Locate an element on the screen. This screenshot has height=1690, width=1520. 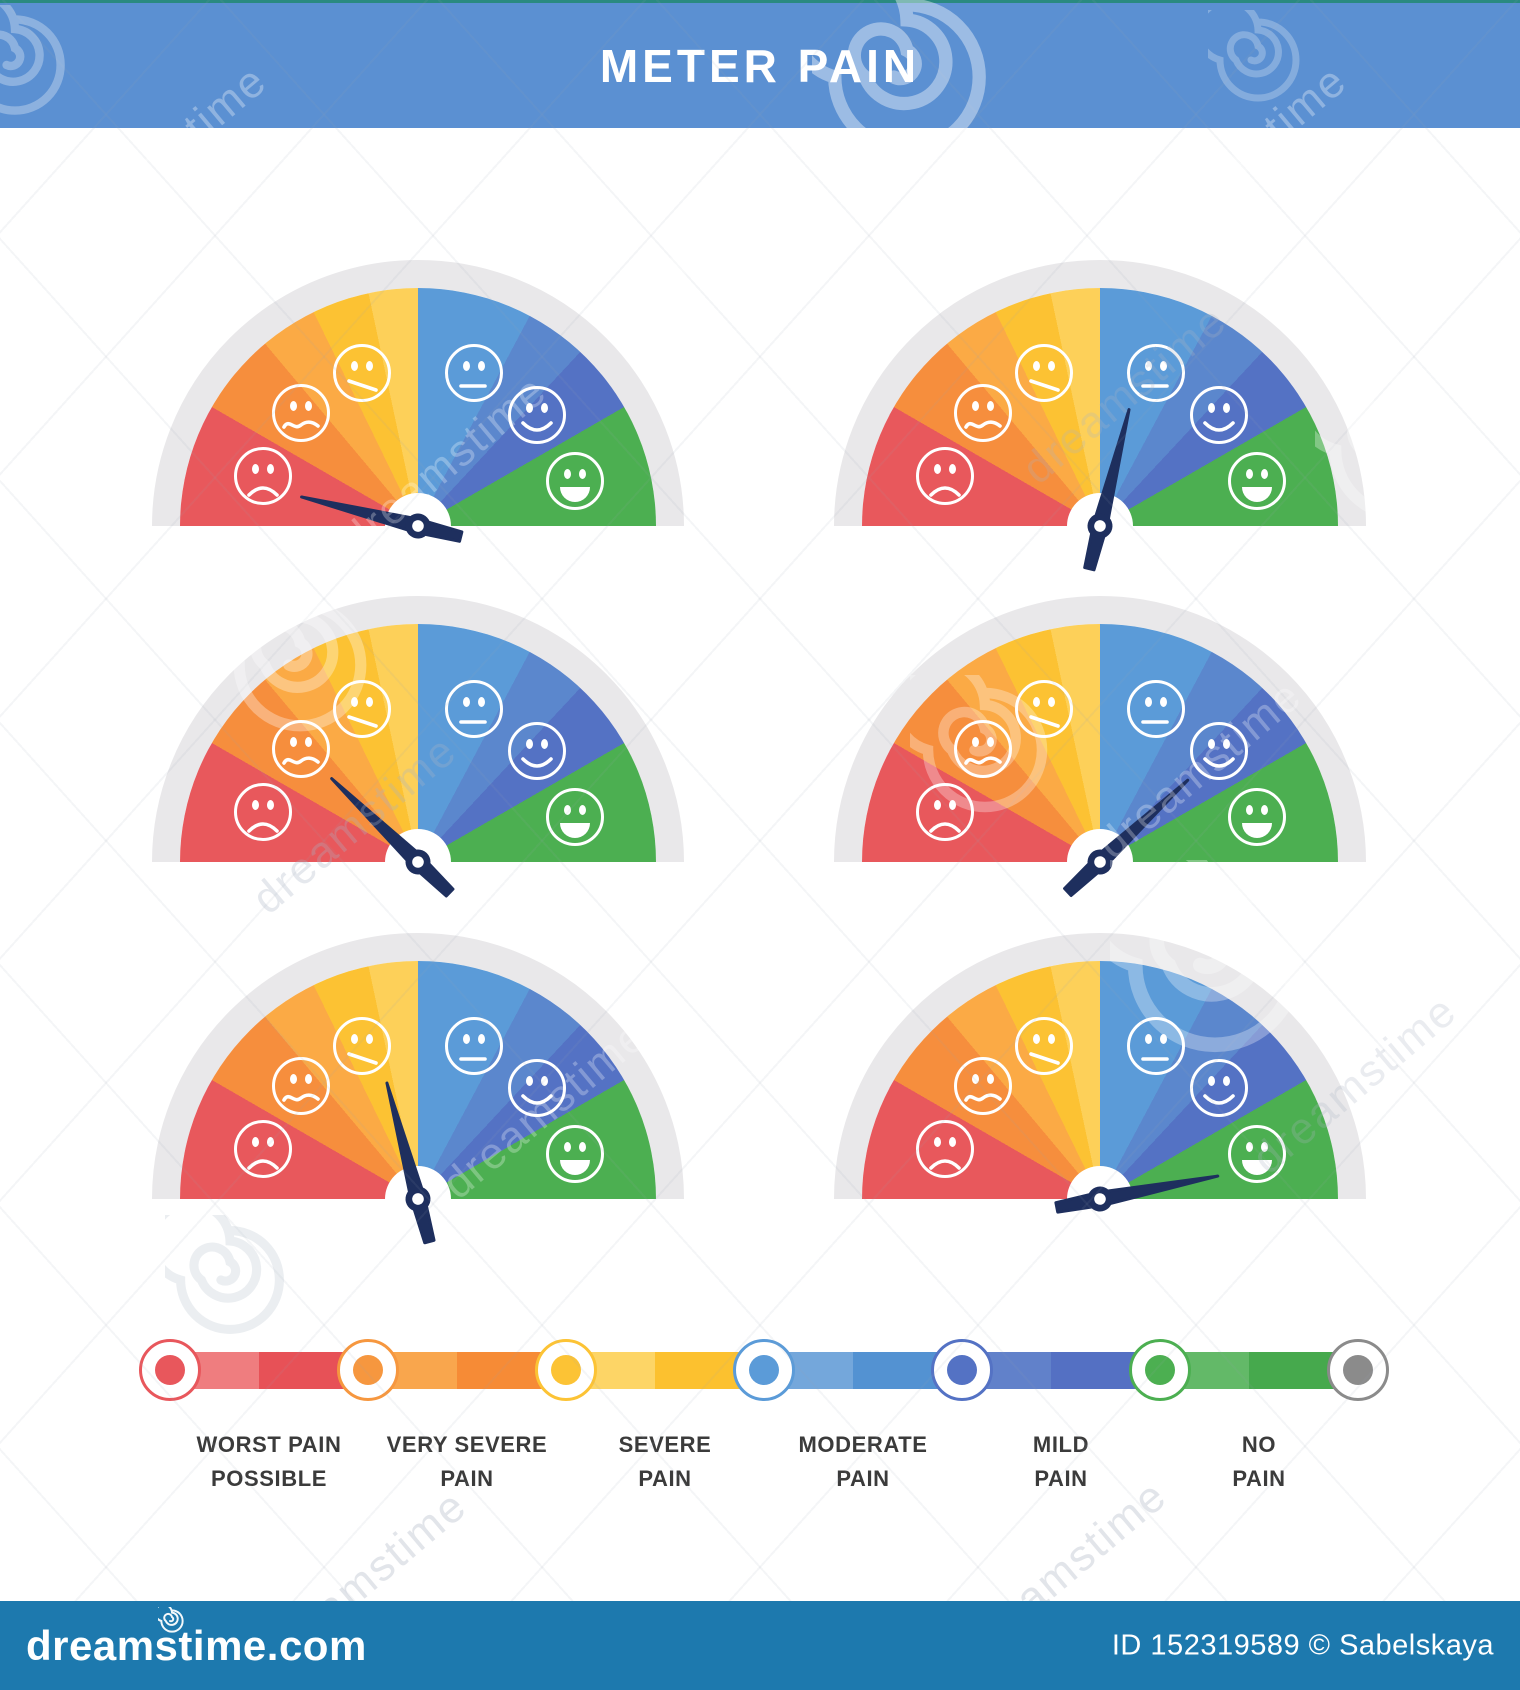
footer-bar: dreamstime.com ID 152319589 © Sabelskaya is located at coordinates (760, 1645).